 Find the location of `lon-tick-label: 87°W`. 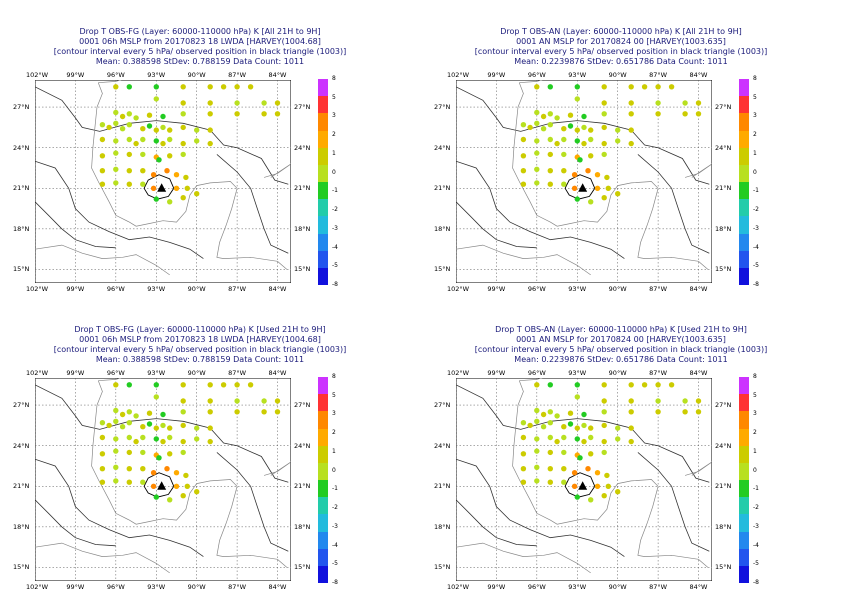

lon-tick-label: 87°W is located at coordinates (237, 75).